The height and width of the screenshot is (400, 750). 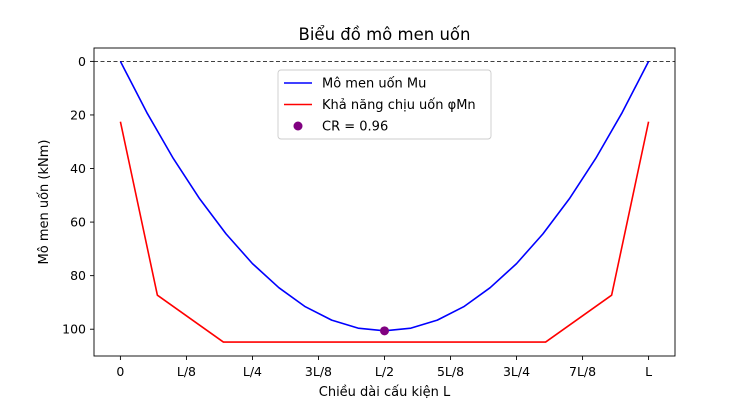 What do you see at coordinates (399, 105) in the screenshot?
I see `legend-label-1: Khả năng chịu uốn φMn` at bounding box center [399, 105].